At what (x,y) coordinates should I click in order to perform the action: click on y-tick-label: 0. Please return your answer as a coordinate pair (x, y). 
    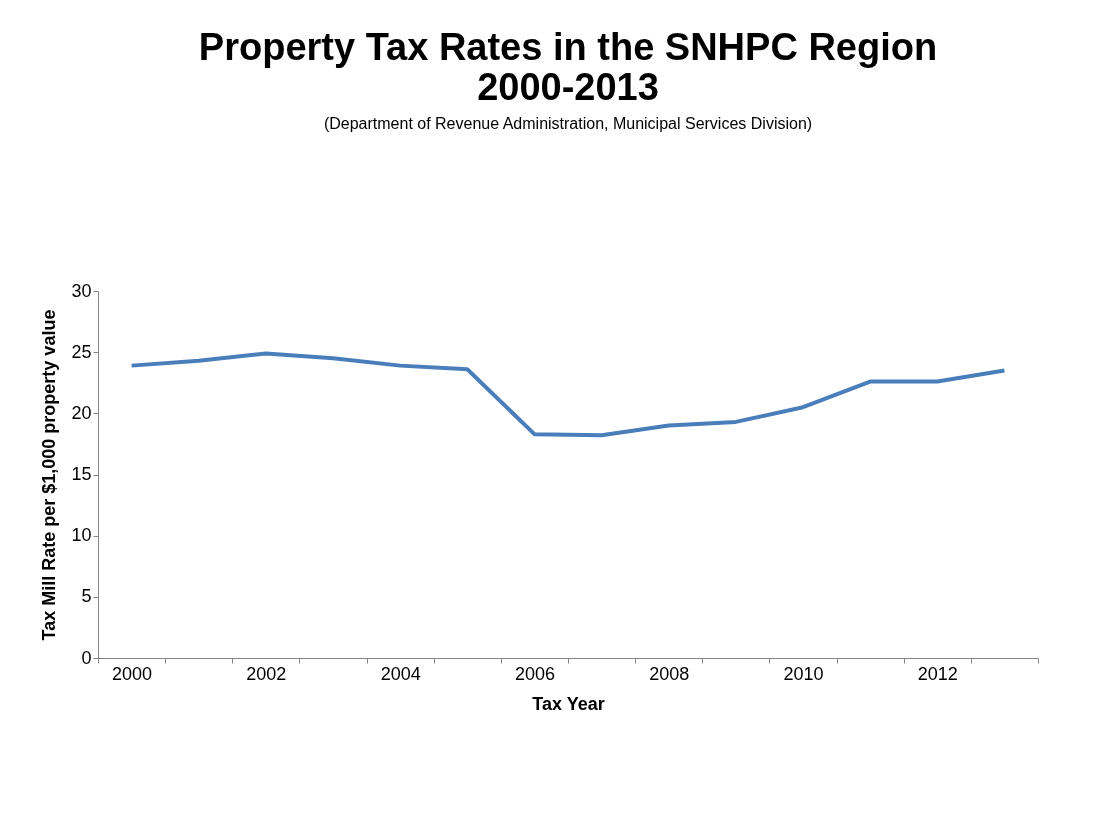
    Looking at the image, I should click on (86, 657).